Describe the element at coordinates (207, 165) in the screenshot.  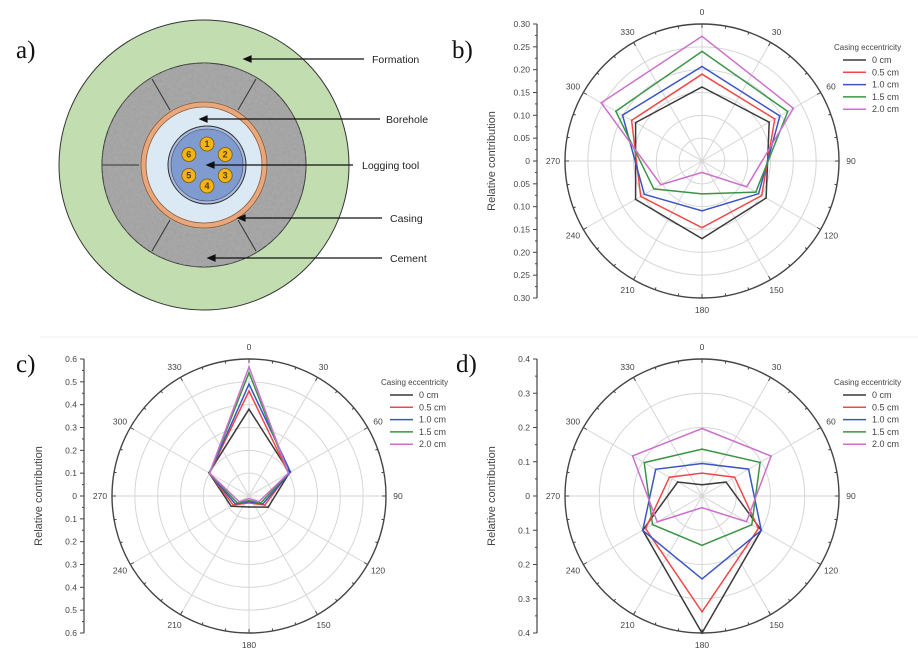
I see `detector-group: 1 2 3 4 5 6` at that location.